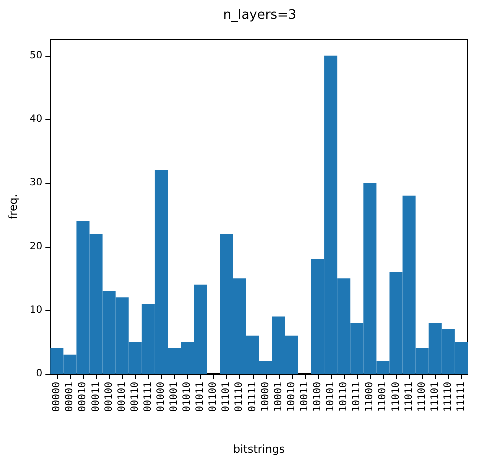 The image size is (477, 460). Describe the element at coordinates (259, 449) in the screenshot. I see `x-axis-title: bitstrings` at that location.